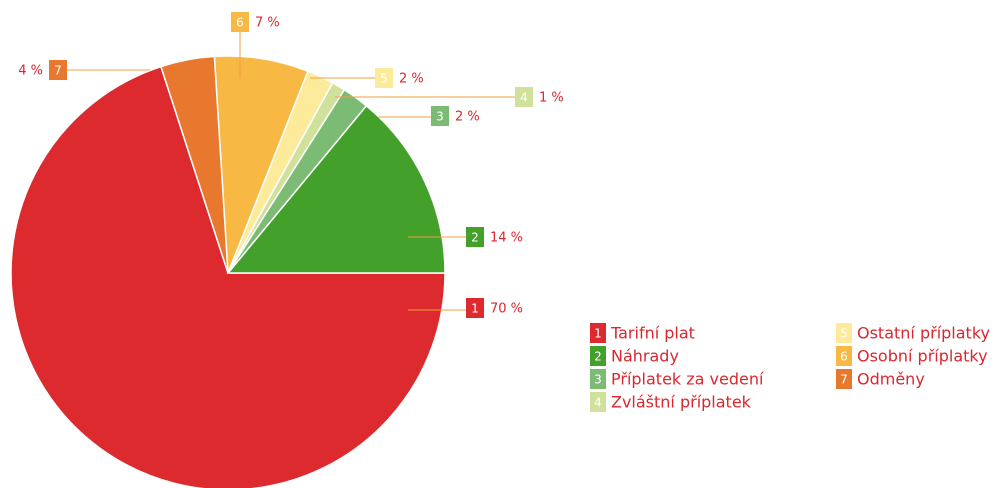 The width and height of the screenshot is (1008, 488). I want to click on legend-label: Odměny, so click(891, 379).